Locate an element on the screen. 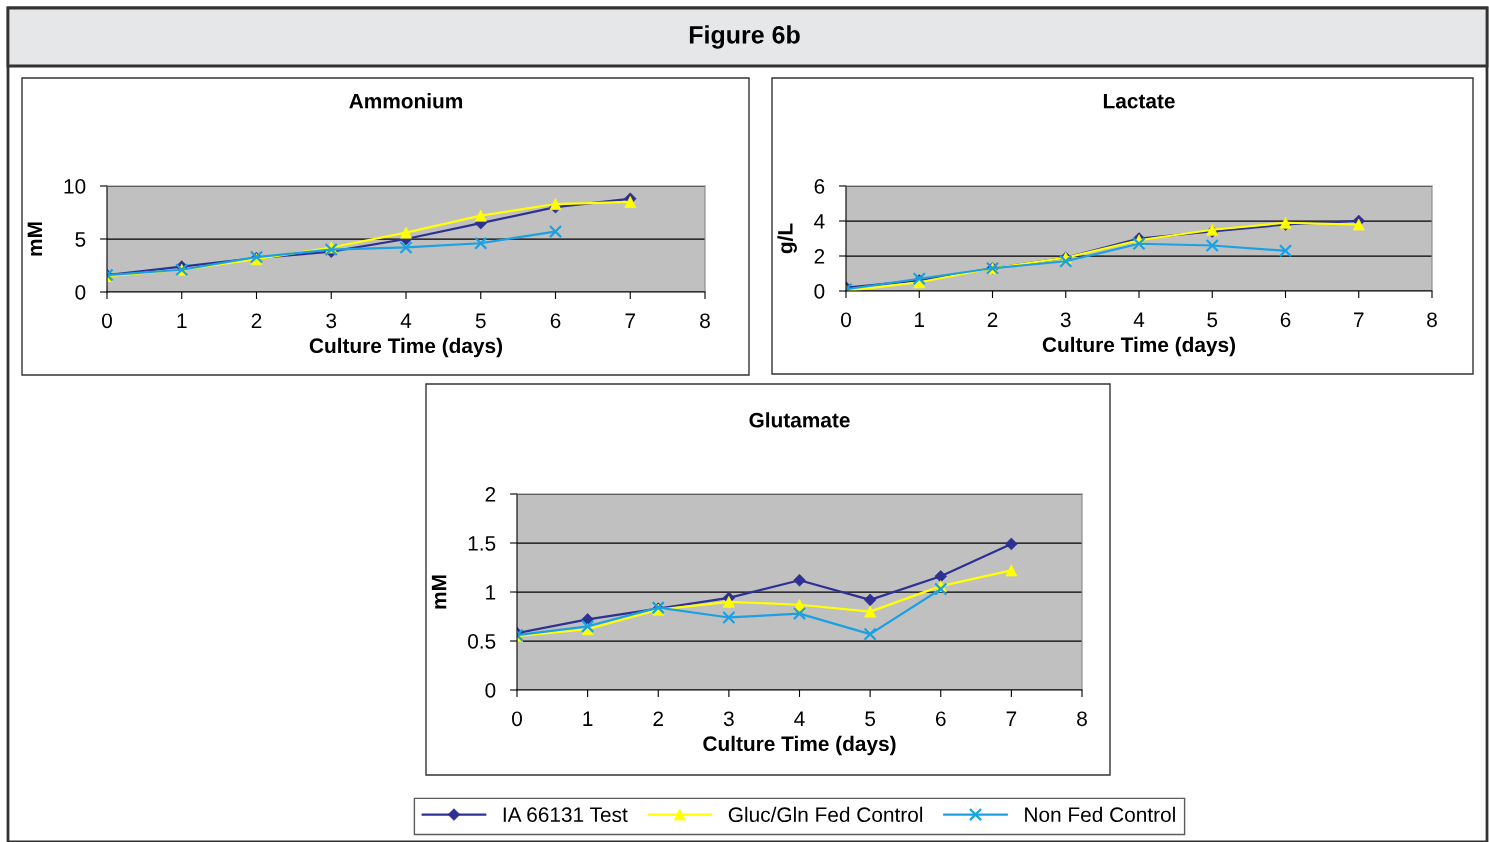 The height and width of the screenshot is (842, 1489). legend-label: Gluc/Gln Fed Control is located at coordinates (825, 814).